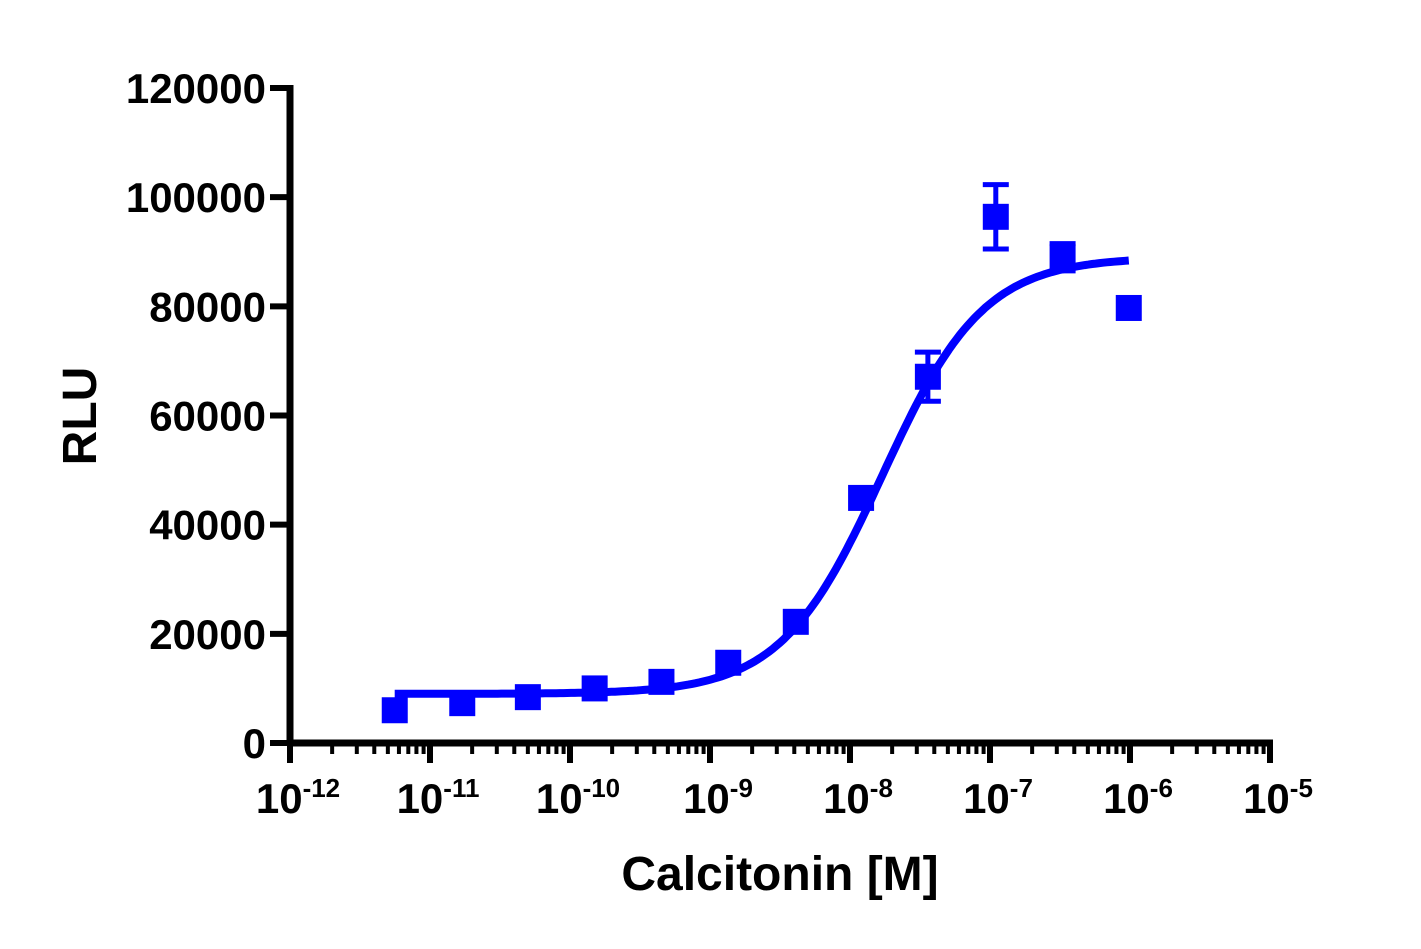 This screenshot has height=949, width=1421. I want to click on x-tick-label: 10⁻⁶, so click(1138, 797).